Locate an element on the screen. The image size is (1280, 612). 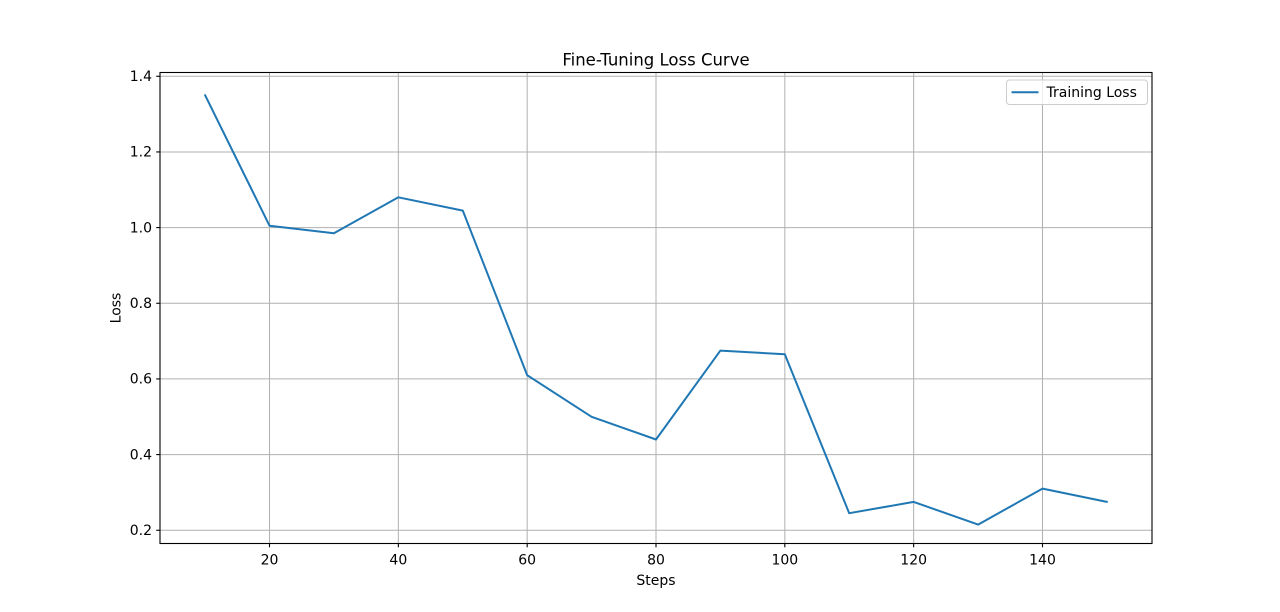
x-tick-label: 40 is located at coordinates (398, 561).